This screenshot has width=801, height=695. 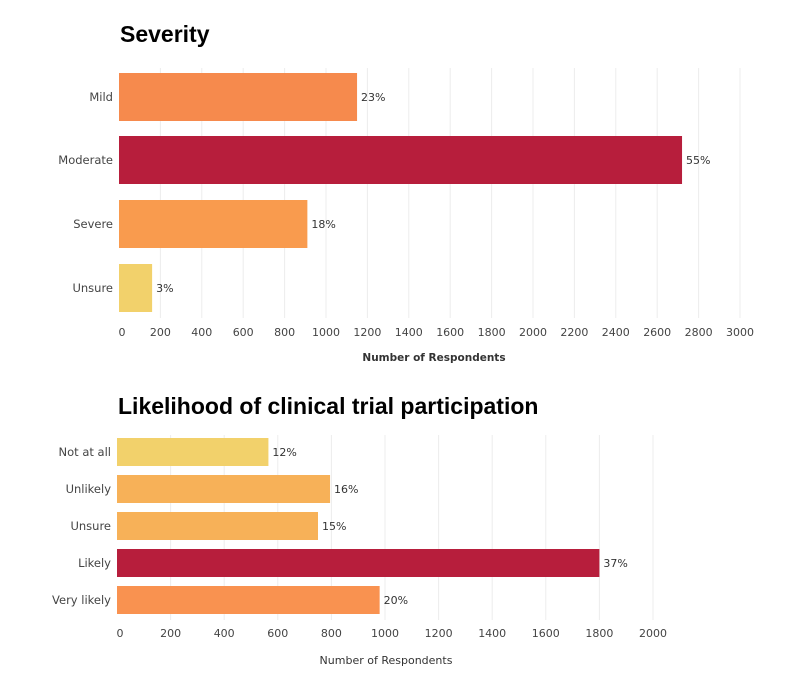 What do you see at coordinates (334, 526) in the screenshot?
I see `data-label: 15%` at bounding box center [334, 526].